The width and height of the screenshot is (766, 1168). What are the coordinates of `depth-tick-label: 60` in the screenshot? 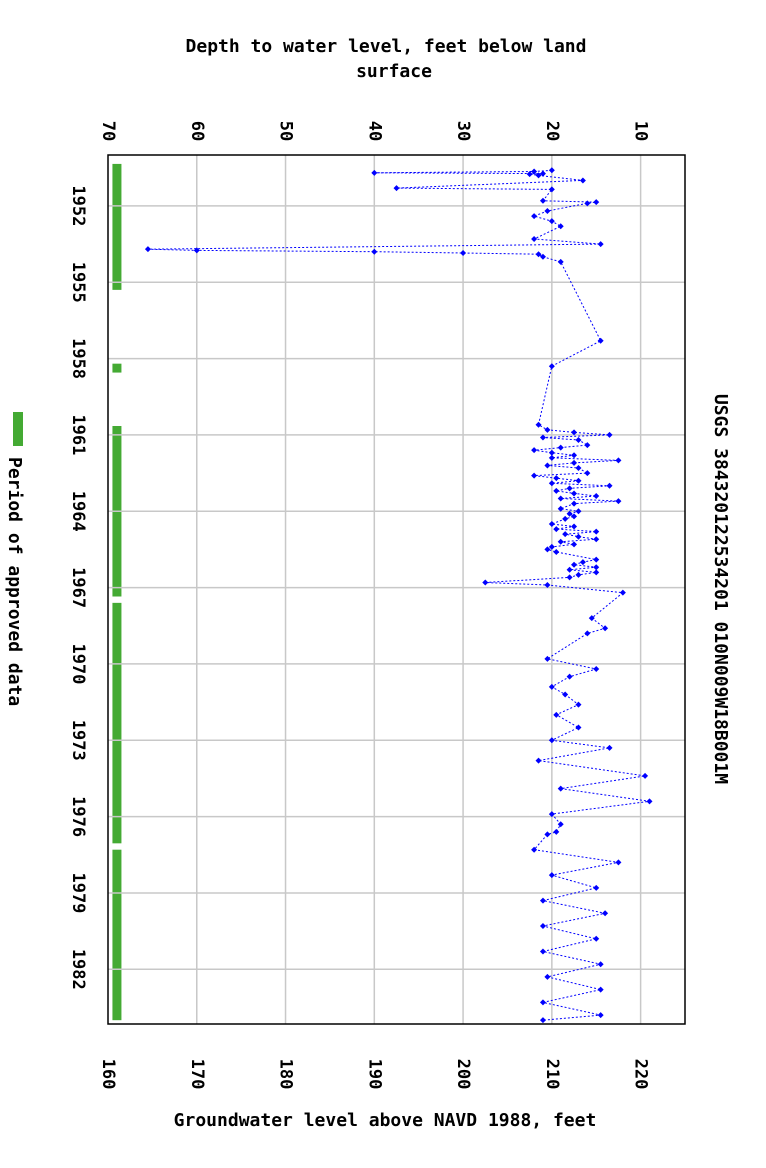 It's located at (197, 131).